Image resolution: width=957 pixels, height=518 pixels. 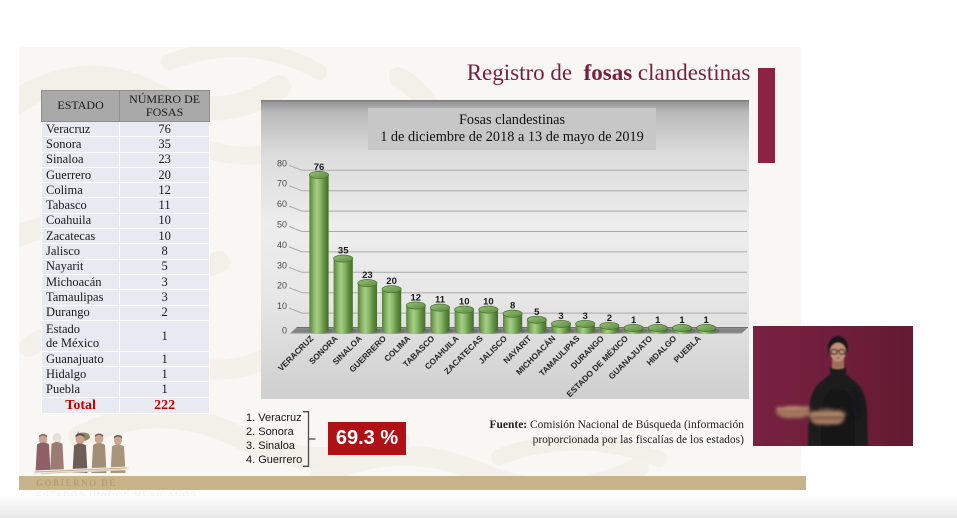 I want to click on svg-text: 35, so click(x=343, y=251).